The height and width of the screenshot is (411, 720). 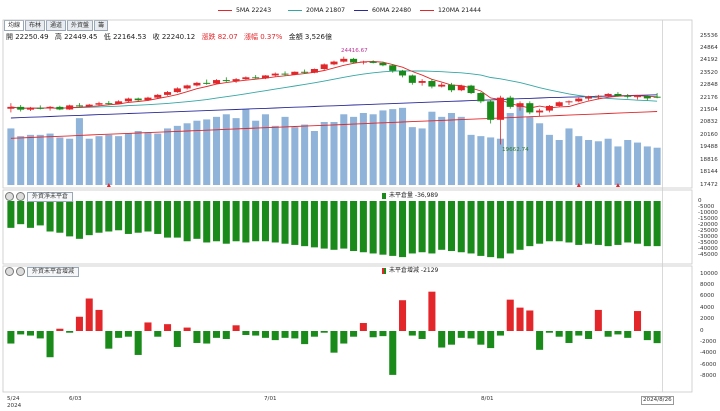 I want to click on ma5-line, so click(x=334, y=85).